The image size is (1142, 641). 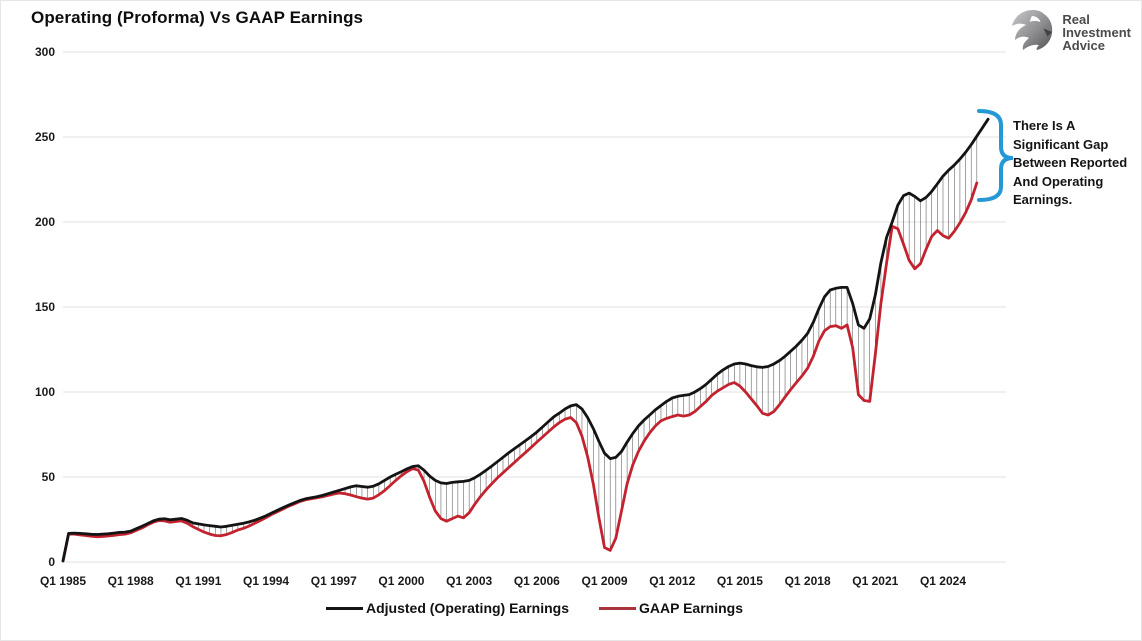 I want to click on annotation-line: There Is A, so click(x=1044, y=125).